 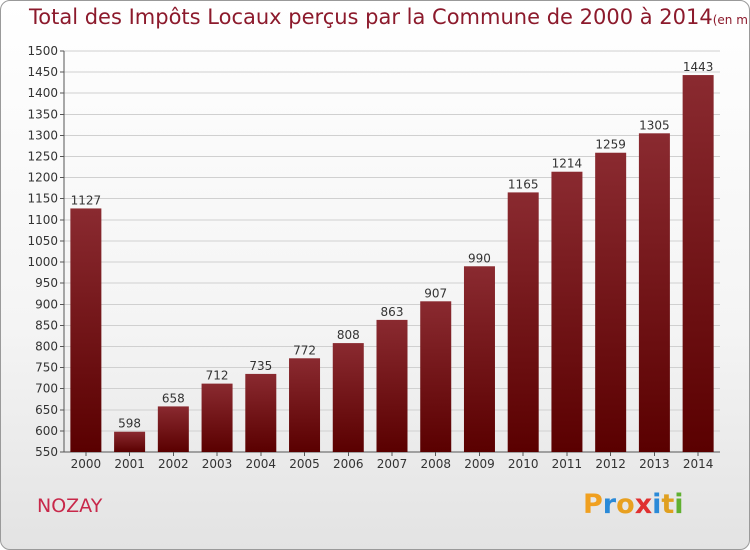 I want to click on bar-value-label: 735, so click(x=260, y=366).